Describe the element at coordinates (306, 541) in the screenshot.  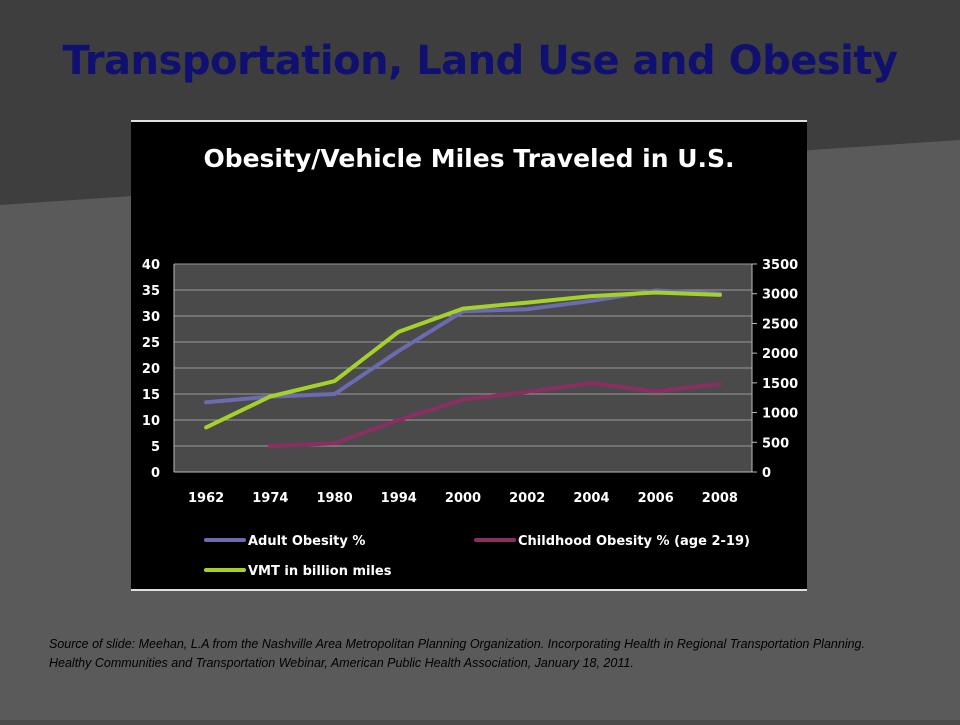
I see `legend-label-0: Adult Obesity %` at that location.